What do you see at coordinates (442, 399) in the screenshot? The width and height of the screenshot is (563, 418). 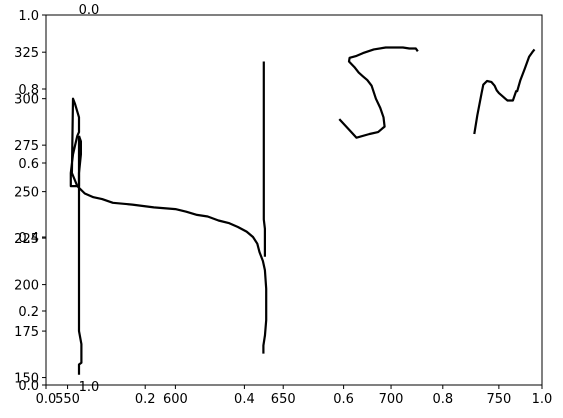 I see `overlay-x-tick-label-4: 0.8` at bounding box center [442, 399].